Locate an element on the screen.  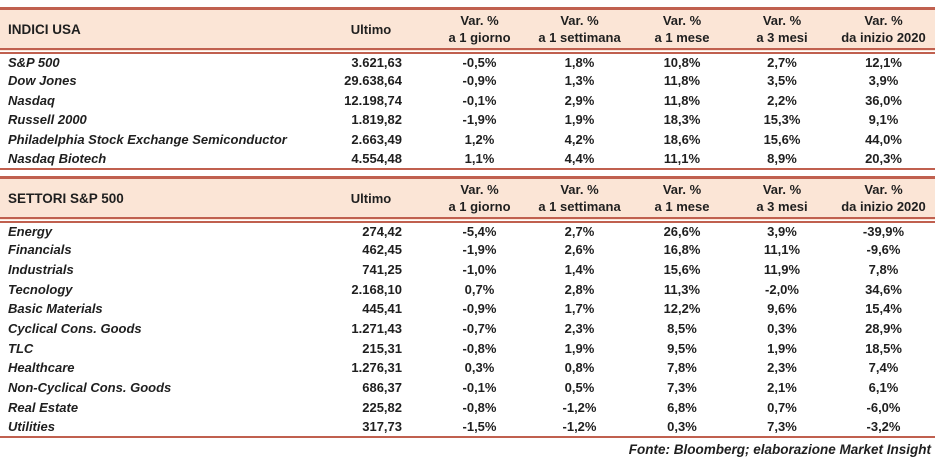
var-percent-value: -1,9% is located at coordinates (479, 250).